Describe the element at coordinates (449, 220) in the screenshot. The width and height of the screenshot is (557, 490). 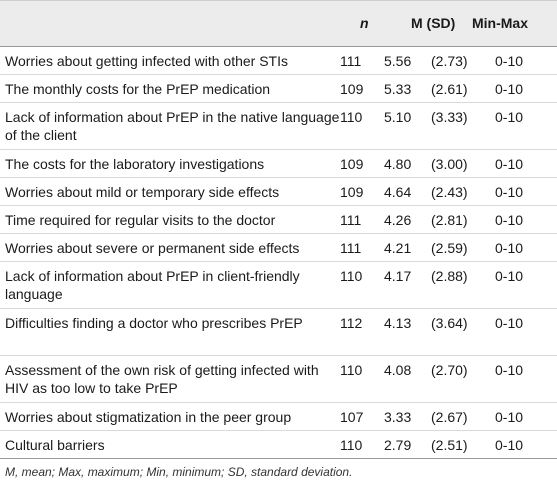
I see `row-sd: (2.81)` at that location.